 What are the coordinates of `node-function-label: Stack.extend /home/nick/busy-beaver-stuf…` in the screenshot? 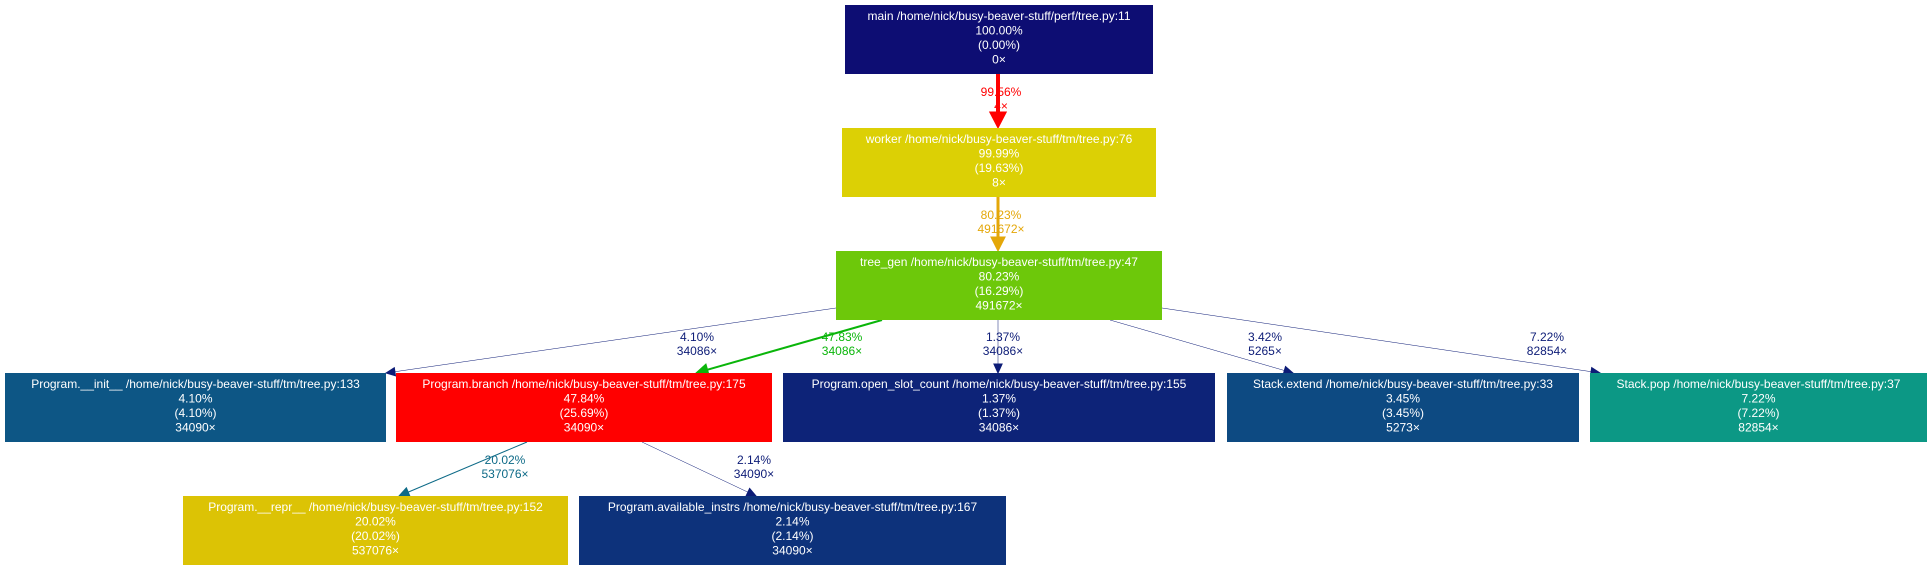 It's located at (1403, 384).